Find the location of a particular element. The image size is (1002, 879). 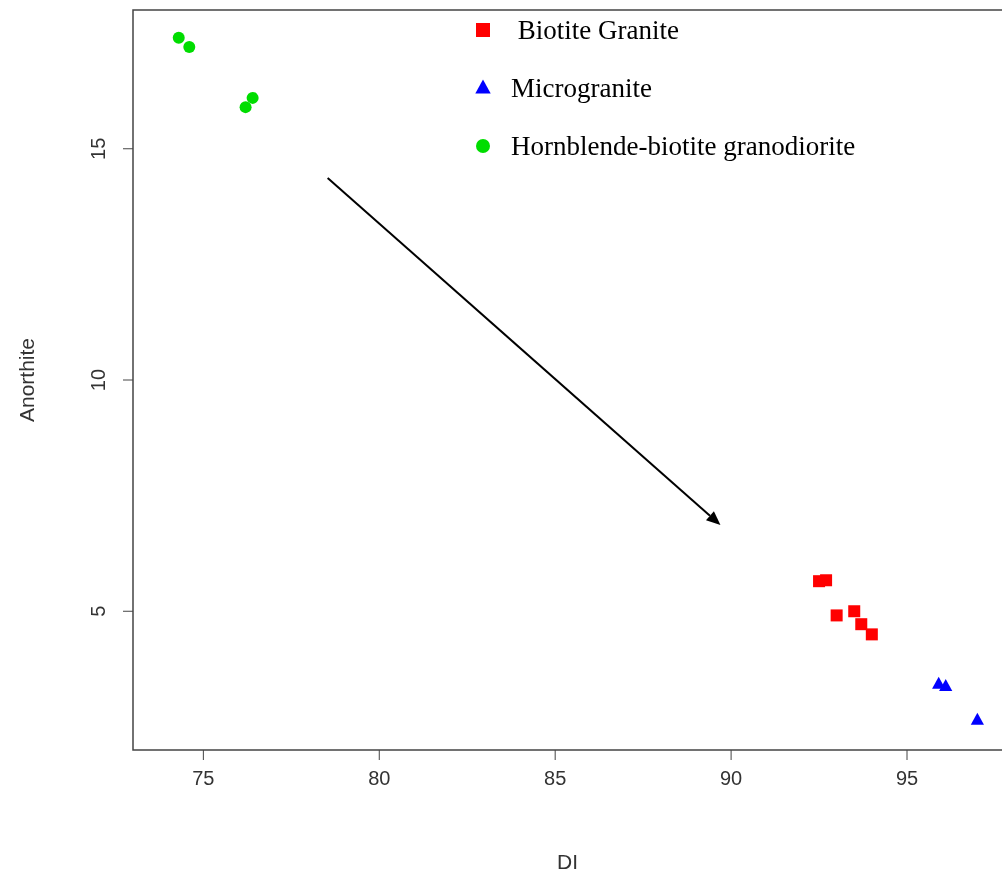

legend-label: Biotite Granite is located at coordinates (595, 30).